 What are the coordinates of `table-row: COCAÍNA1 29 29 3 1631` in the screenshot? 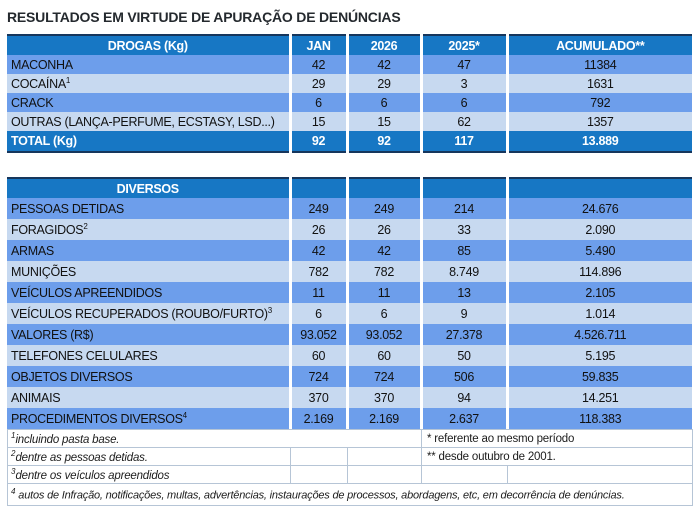 It's located at (349, 83).